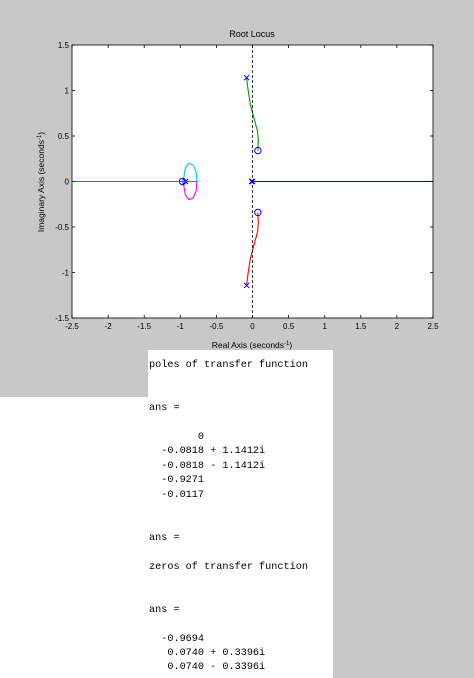 The image size is (474, 678). Describe the element at coordinates (248, 345) in the screenshot. I see `x-axis-label-text: Real Axis (seconds` at that location.